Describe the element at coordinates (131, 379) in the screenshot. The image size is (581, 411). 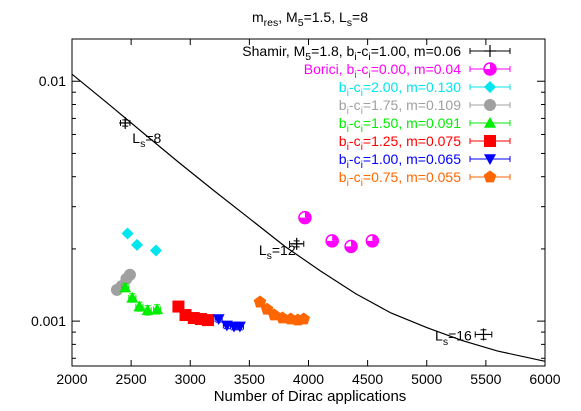
I see `x-tick-label: 2500` at that location.